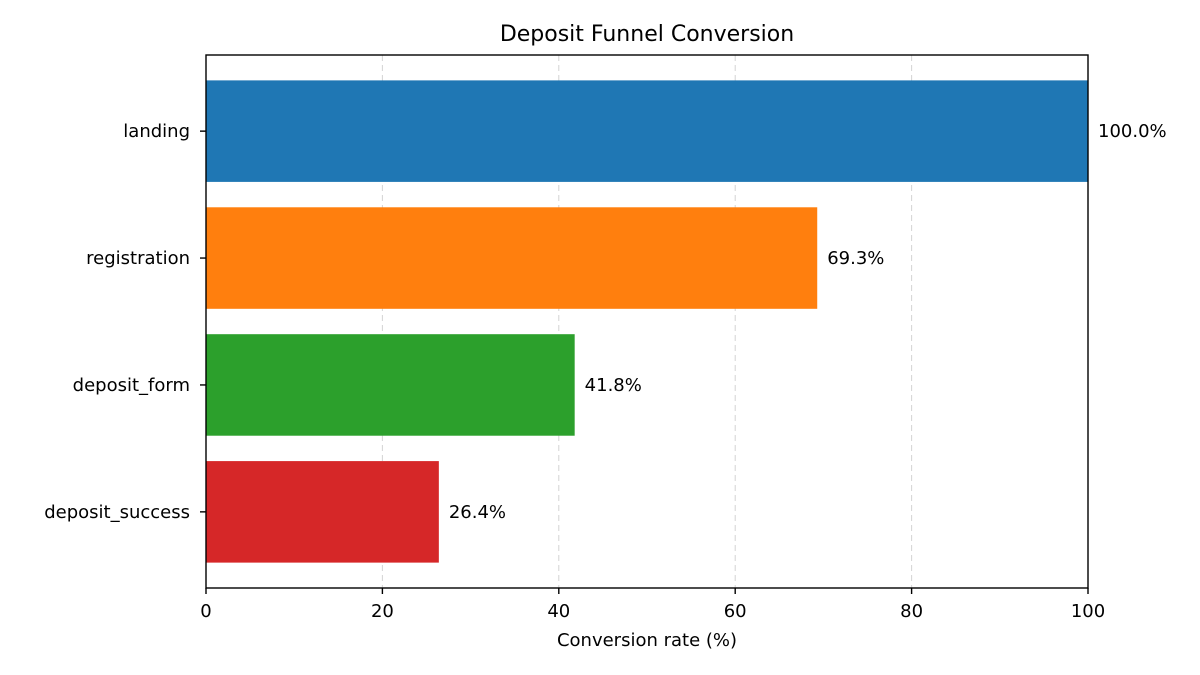 The image size is (1200, 675). What do you see at coordinates (382, 611) in the screenshot?
I see `x-tick-label: 20` at bounding box center [382, 611].